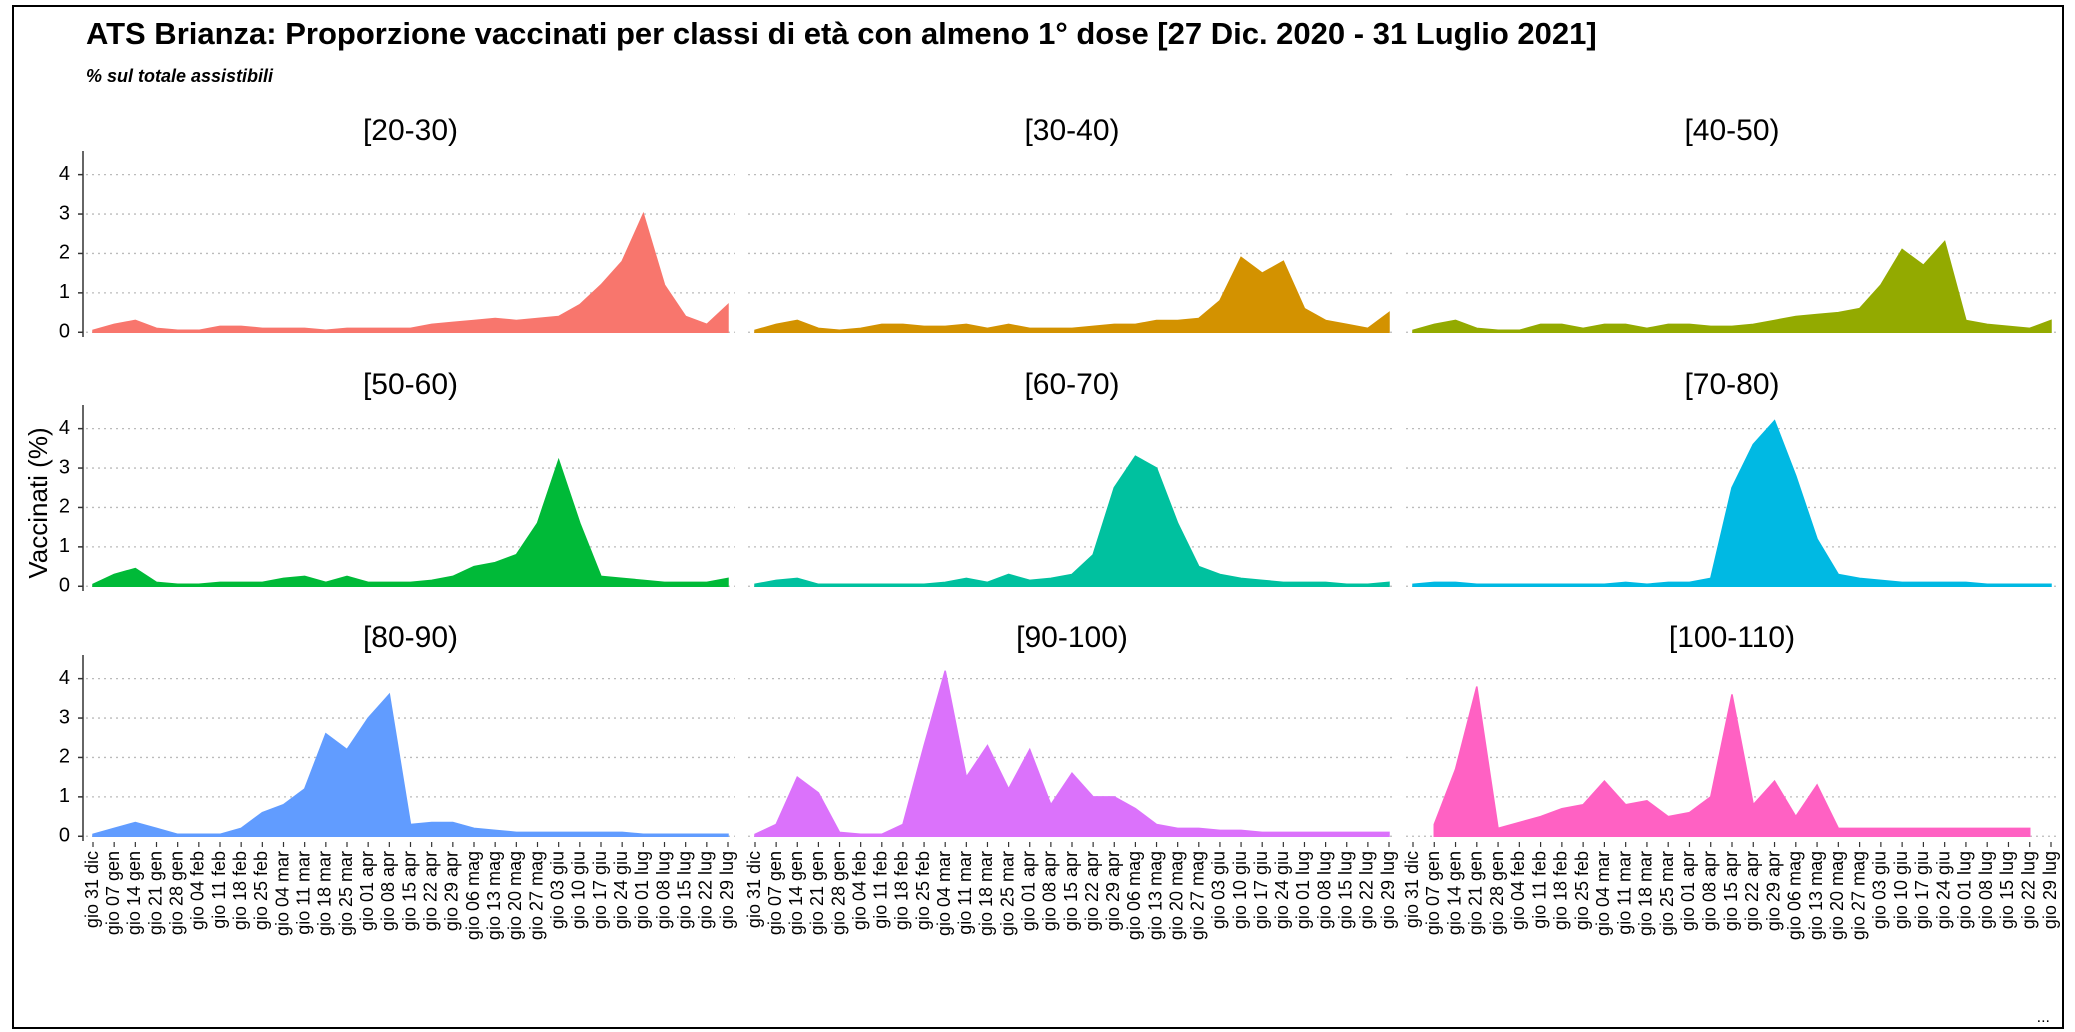  What do you see at coordinates (410, 637) in the screenshot?
I see `panel-title: [80-90)` at bounding box center [410, 637].